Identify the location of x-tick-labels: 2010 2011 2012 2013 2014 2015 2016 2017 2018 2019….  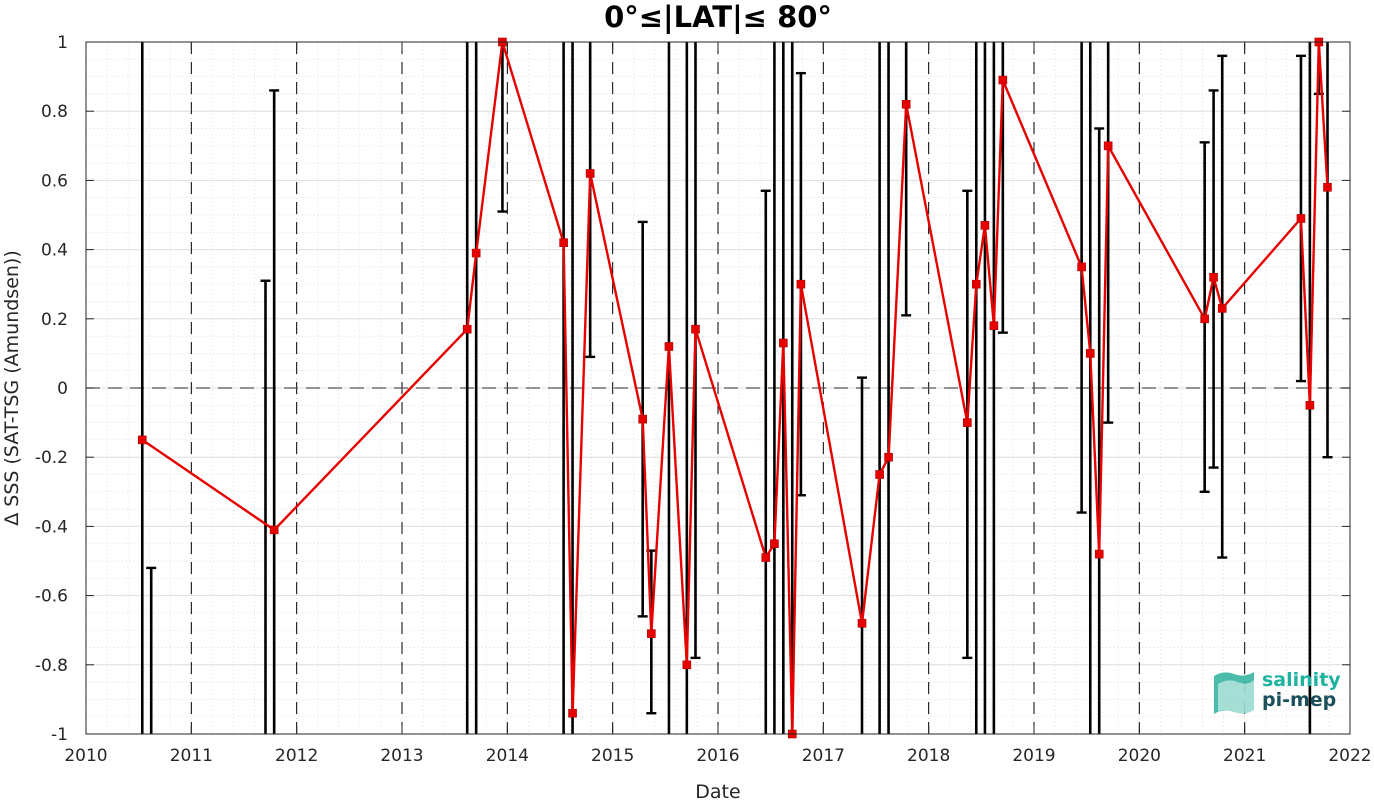
(717, 756).